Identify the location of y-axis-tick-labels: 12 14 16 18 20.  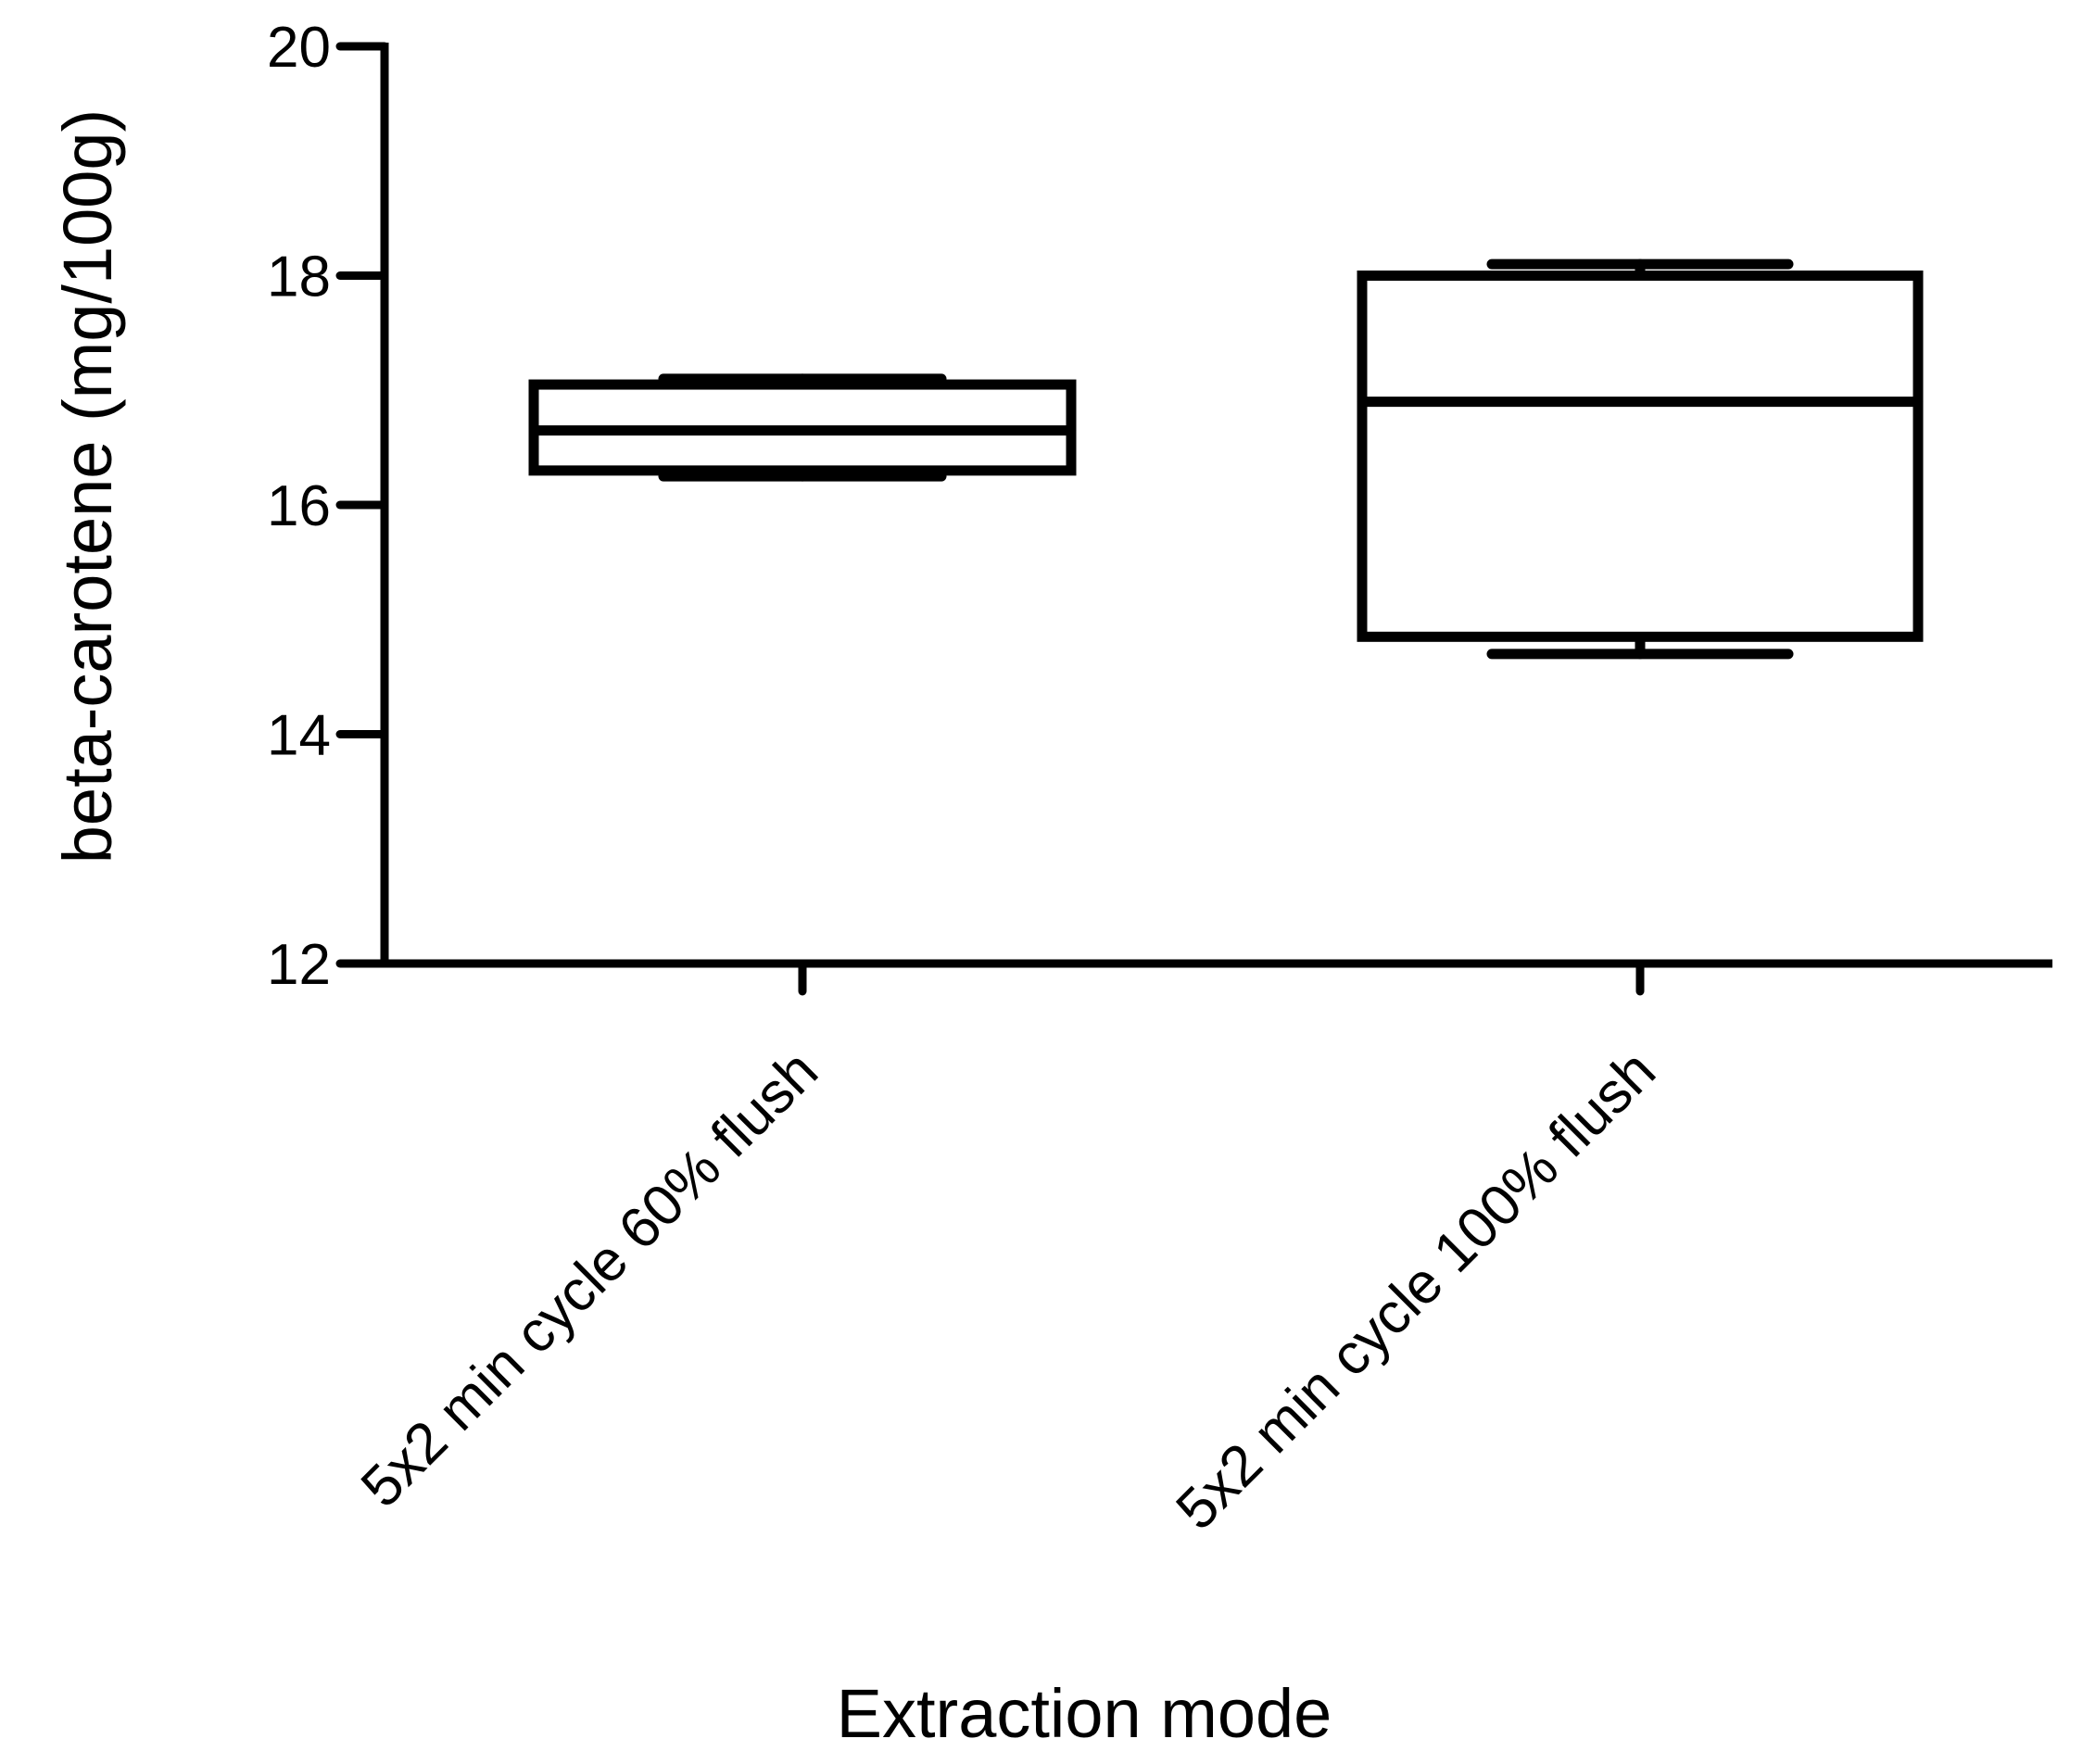
(299, 506).